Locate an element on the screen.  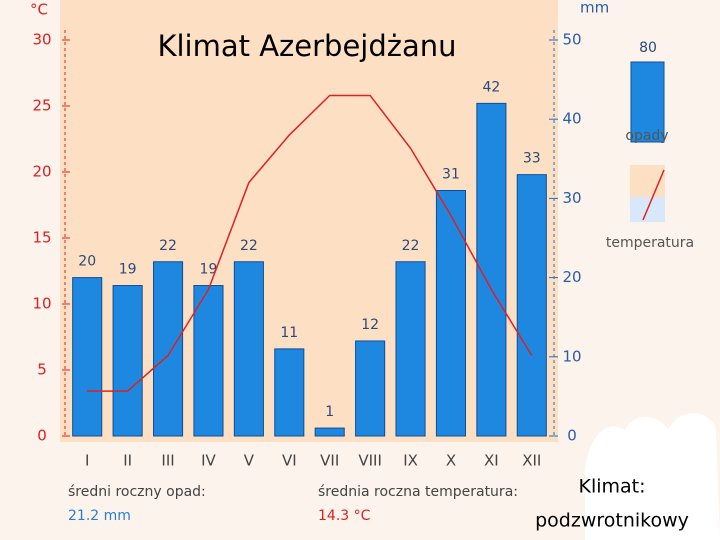
y-tick-label: 10 is located at coordinates (41, 304).